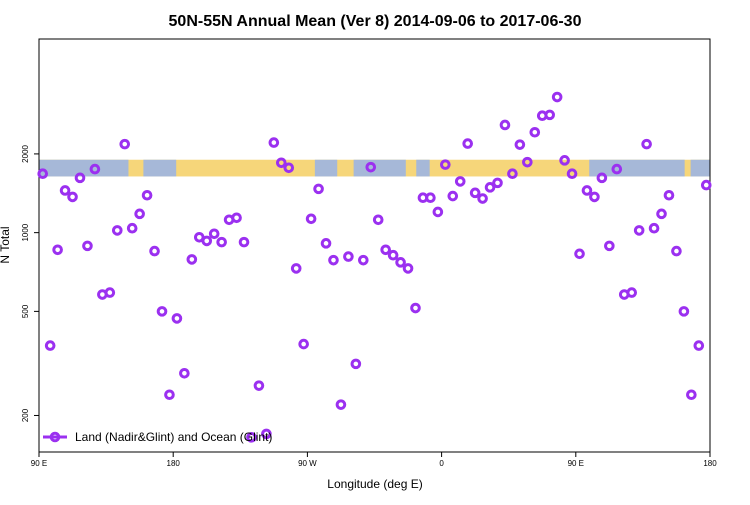 This screenshot has height=505, width=750. What do you see at coordinates (710, 463) in the screenshot?
I see `x-tick-label: 180` at bounding box center [710, 463].